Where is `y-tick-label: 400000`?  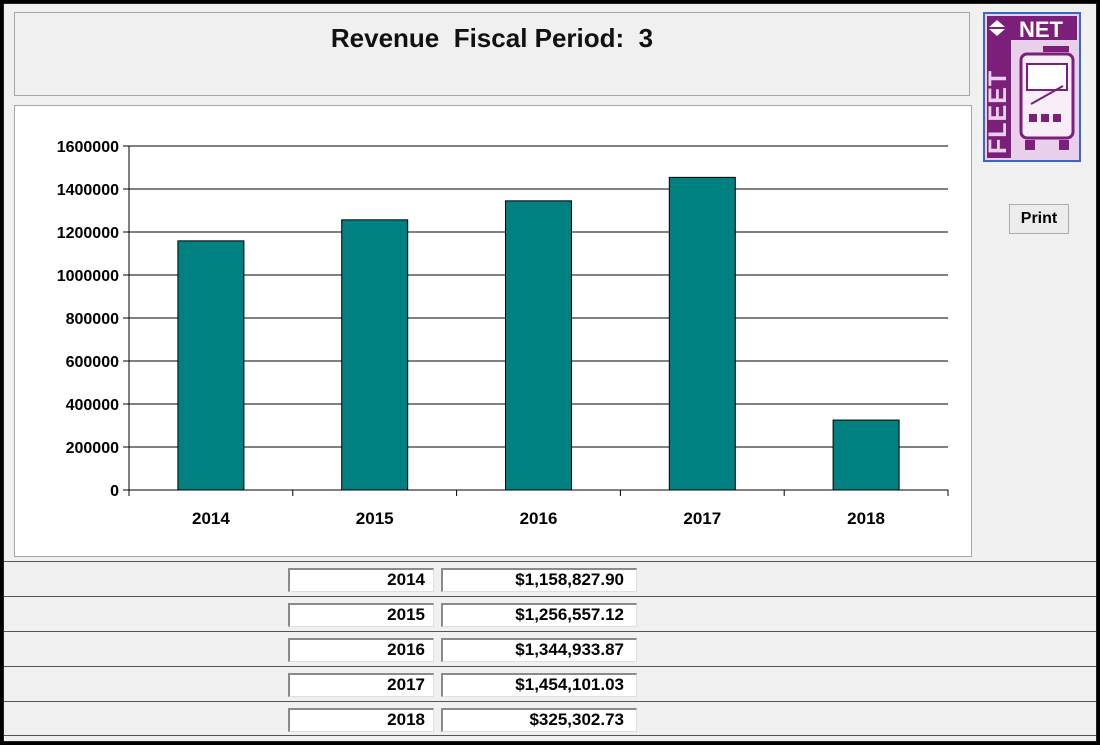
y-tick-label: 400000 is located at coordinates (92, 405).